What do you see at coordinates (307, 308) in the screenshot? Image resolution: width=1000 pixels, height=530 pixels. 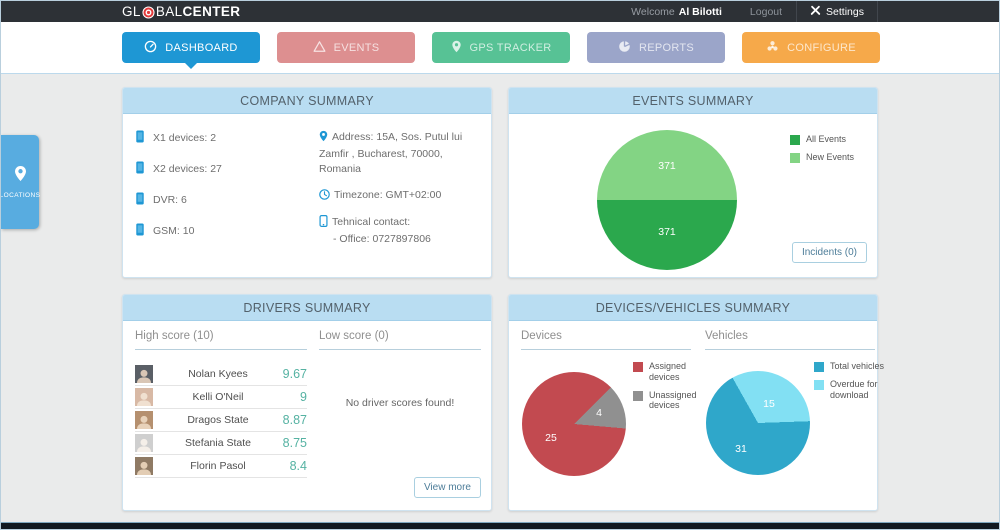 I see `drivers-summary-title: DRIVERS SUMMARY` at bounding box center [307, 308].